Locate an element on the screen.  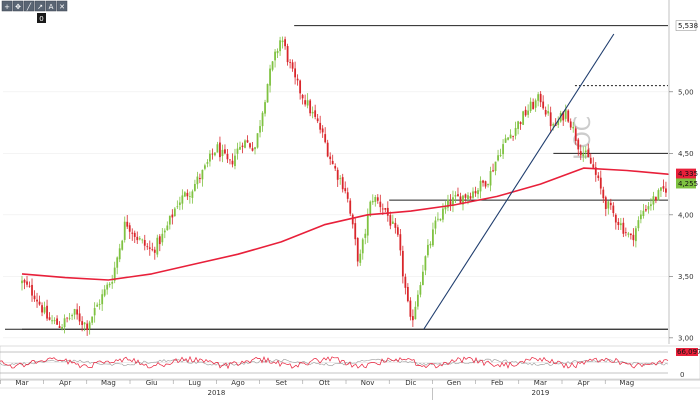
ma-price-label: 4,335 is located at coordinates (688, 174).